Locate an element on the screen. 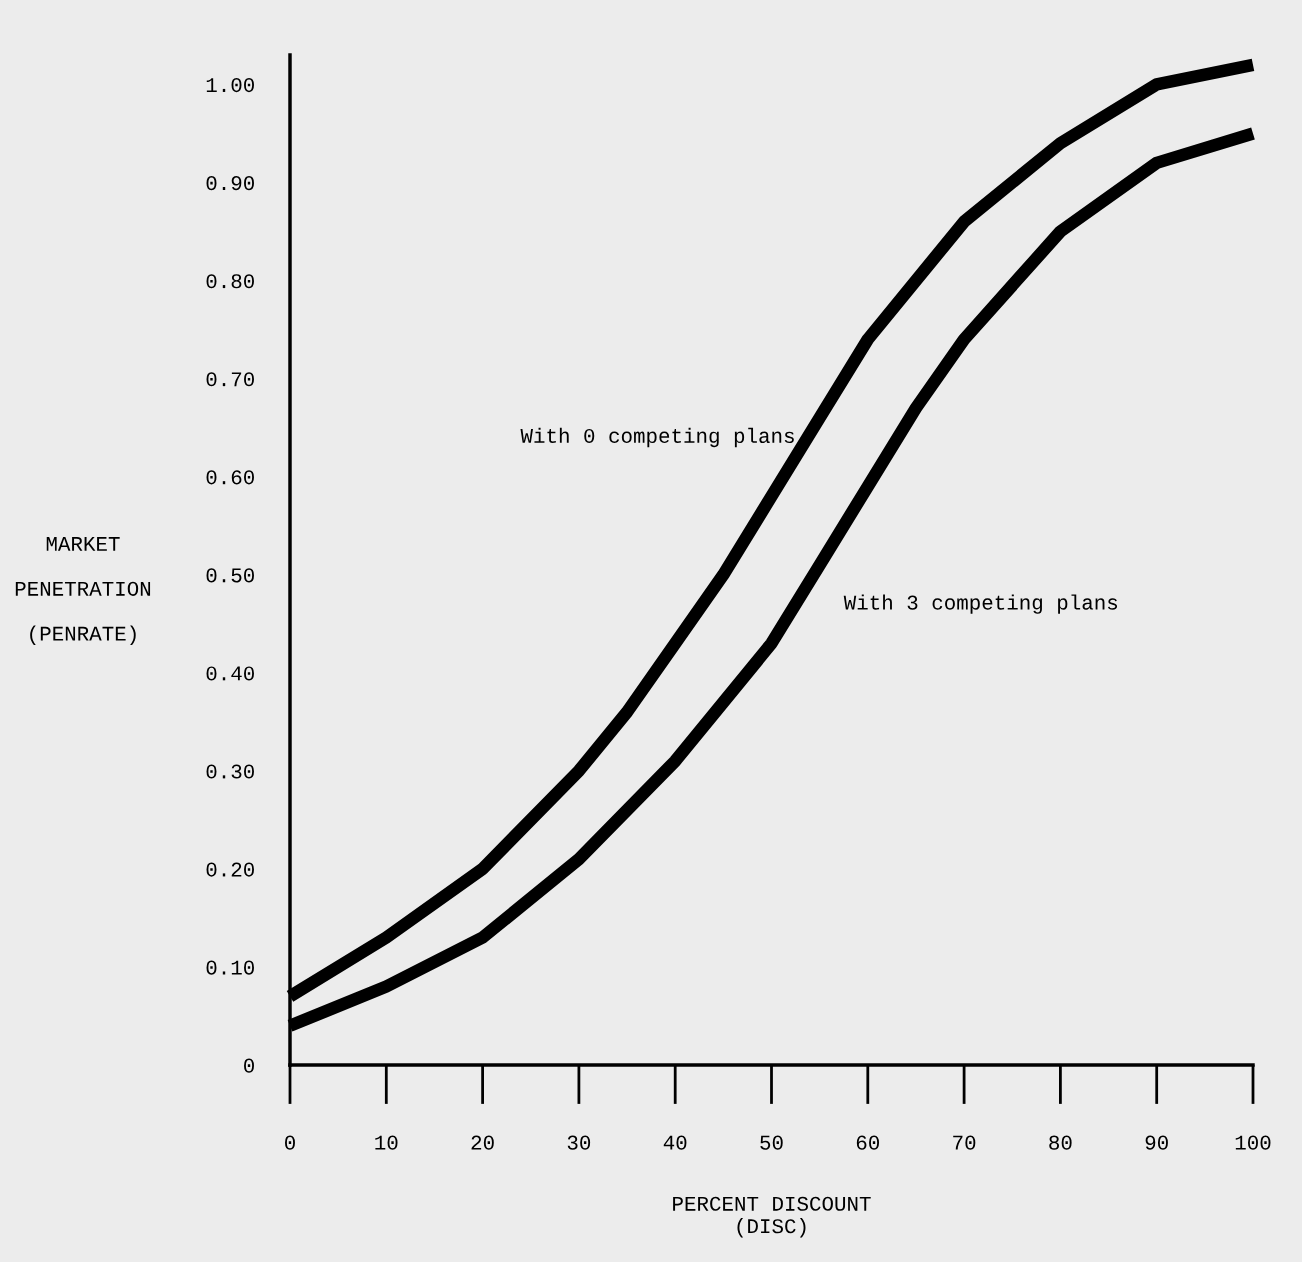 The width and height of the screenshot is (1302, 1262). y-tick-label: 1.00 is located at coordinates (230, 85).